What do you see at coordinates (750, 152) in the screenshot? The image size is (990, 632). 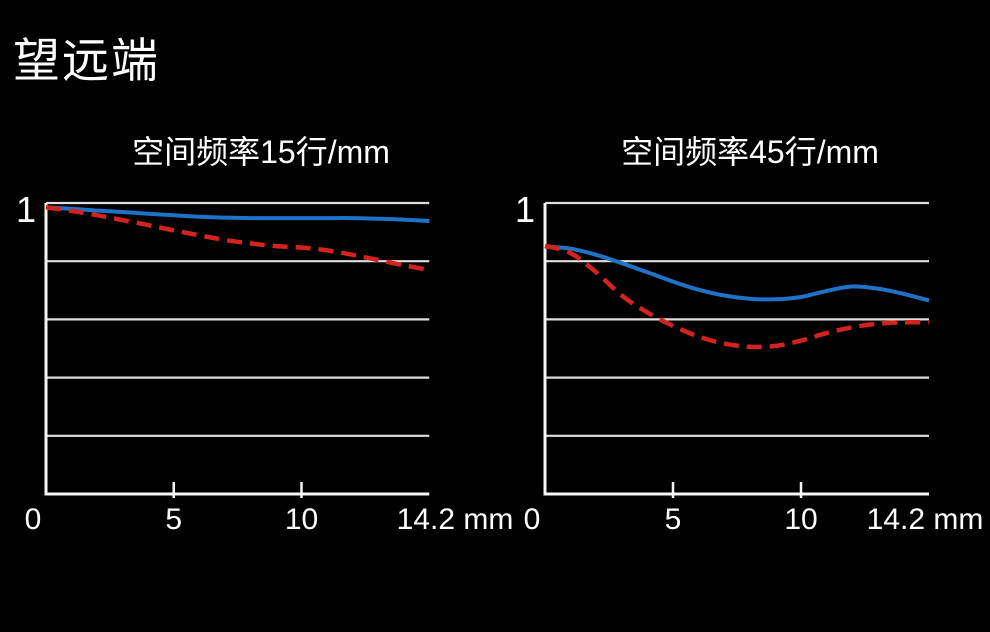 I see `chart-title-45-lines: 空间频率45行/mm` at bounding box center [750, 152].